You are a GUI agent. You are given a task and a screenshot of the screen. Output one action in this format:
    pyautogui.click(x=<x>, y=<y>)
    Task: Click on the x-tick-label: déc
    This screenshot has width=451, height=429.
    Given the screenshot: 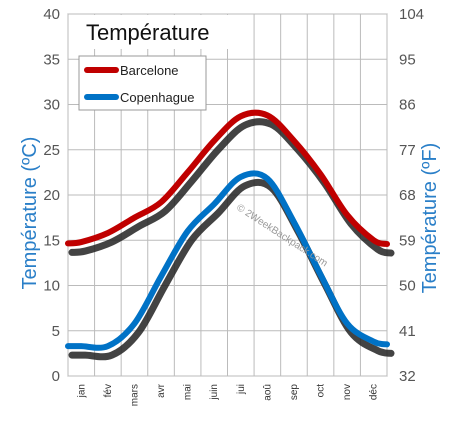 What is the action you would take?
    pyautogui.click(x=374, y=392)
    